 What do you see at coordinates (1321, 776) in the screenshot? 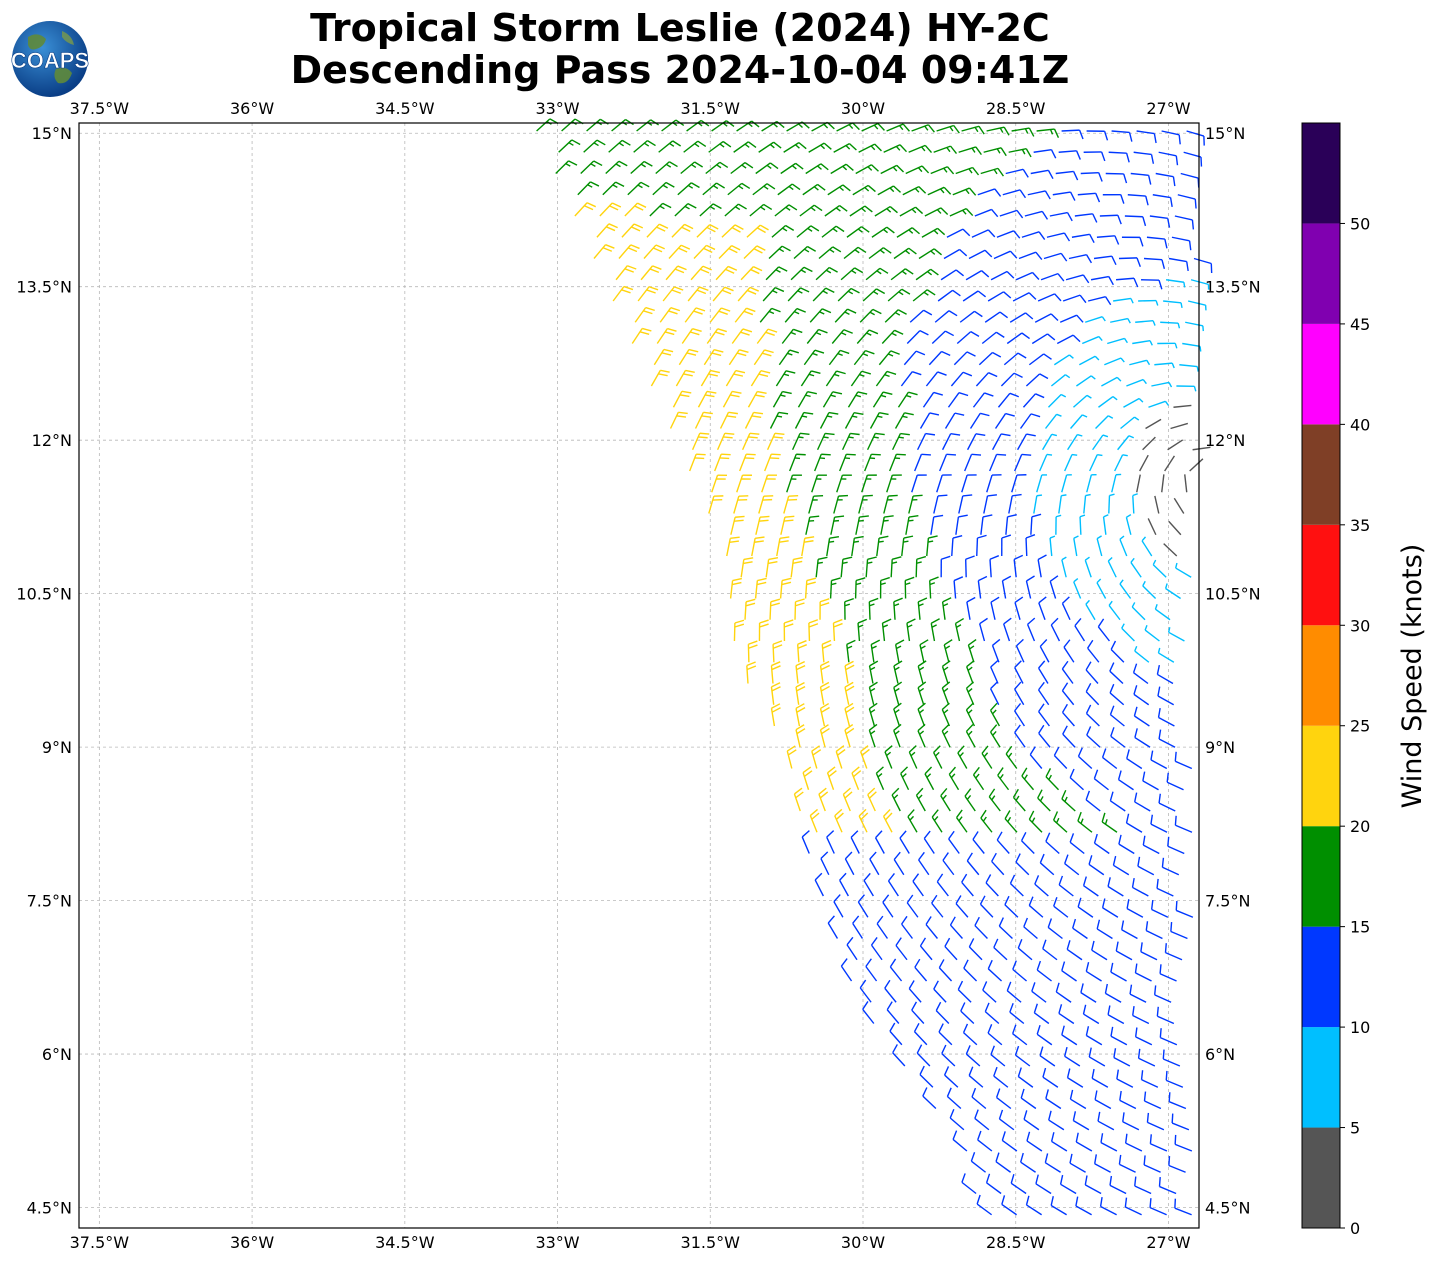
I see `colorbar-bin` at bounding box center [1321, 776].